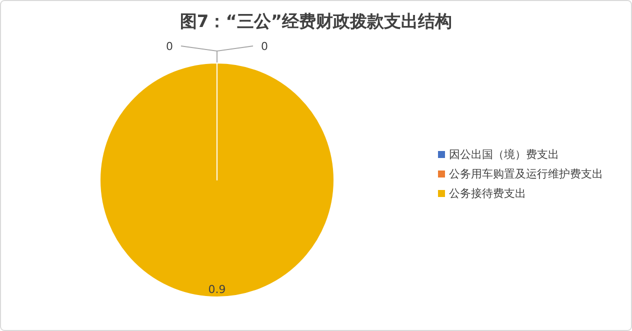 Image resolution: width=632 pixels, height=331 pixels. I want to click on legend-label: 公务用车购置及运行维护费支出, so click(526, 174).